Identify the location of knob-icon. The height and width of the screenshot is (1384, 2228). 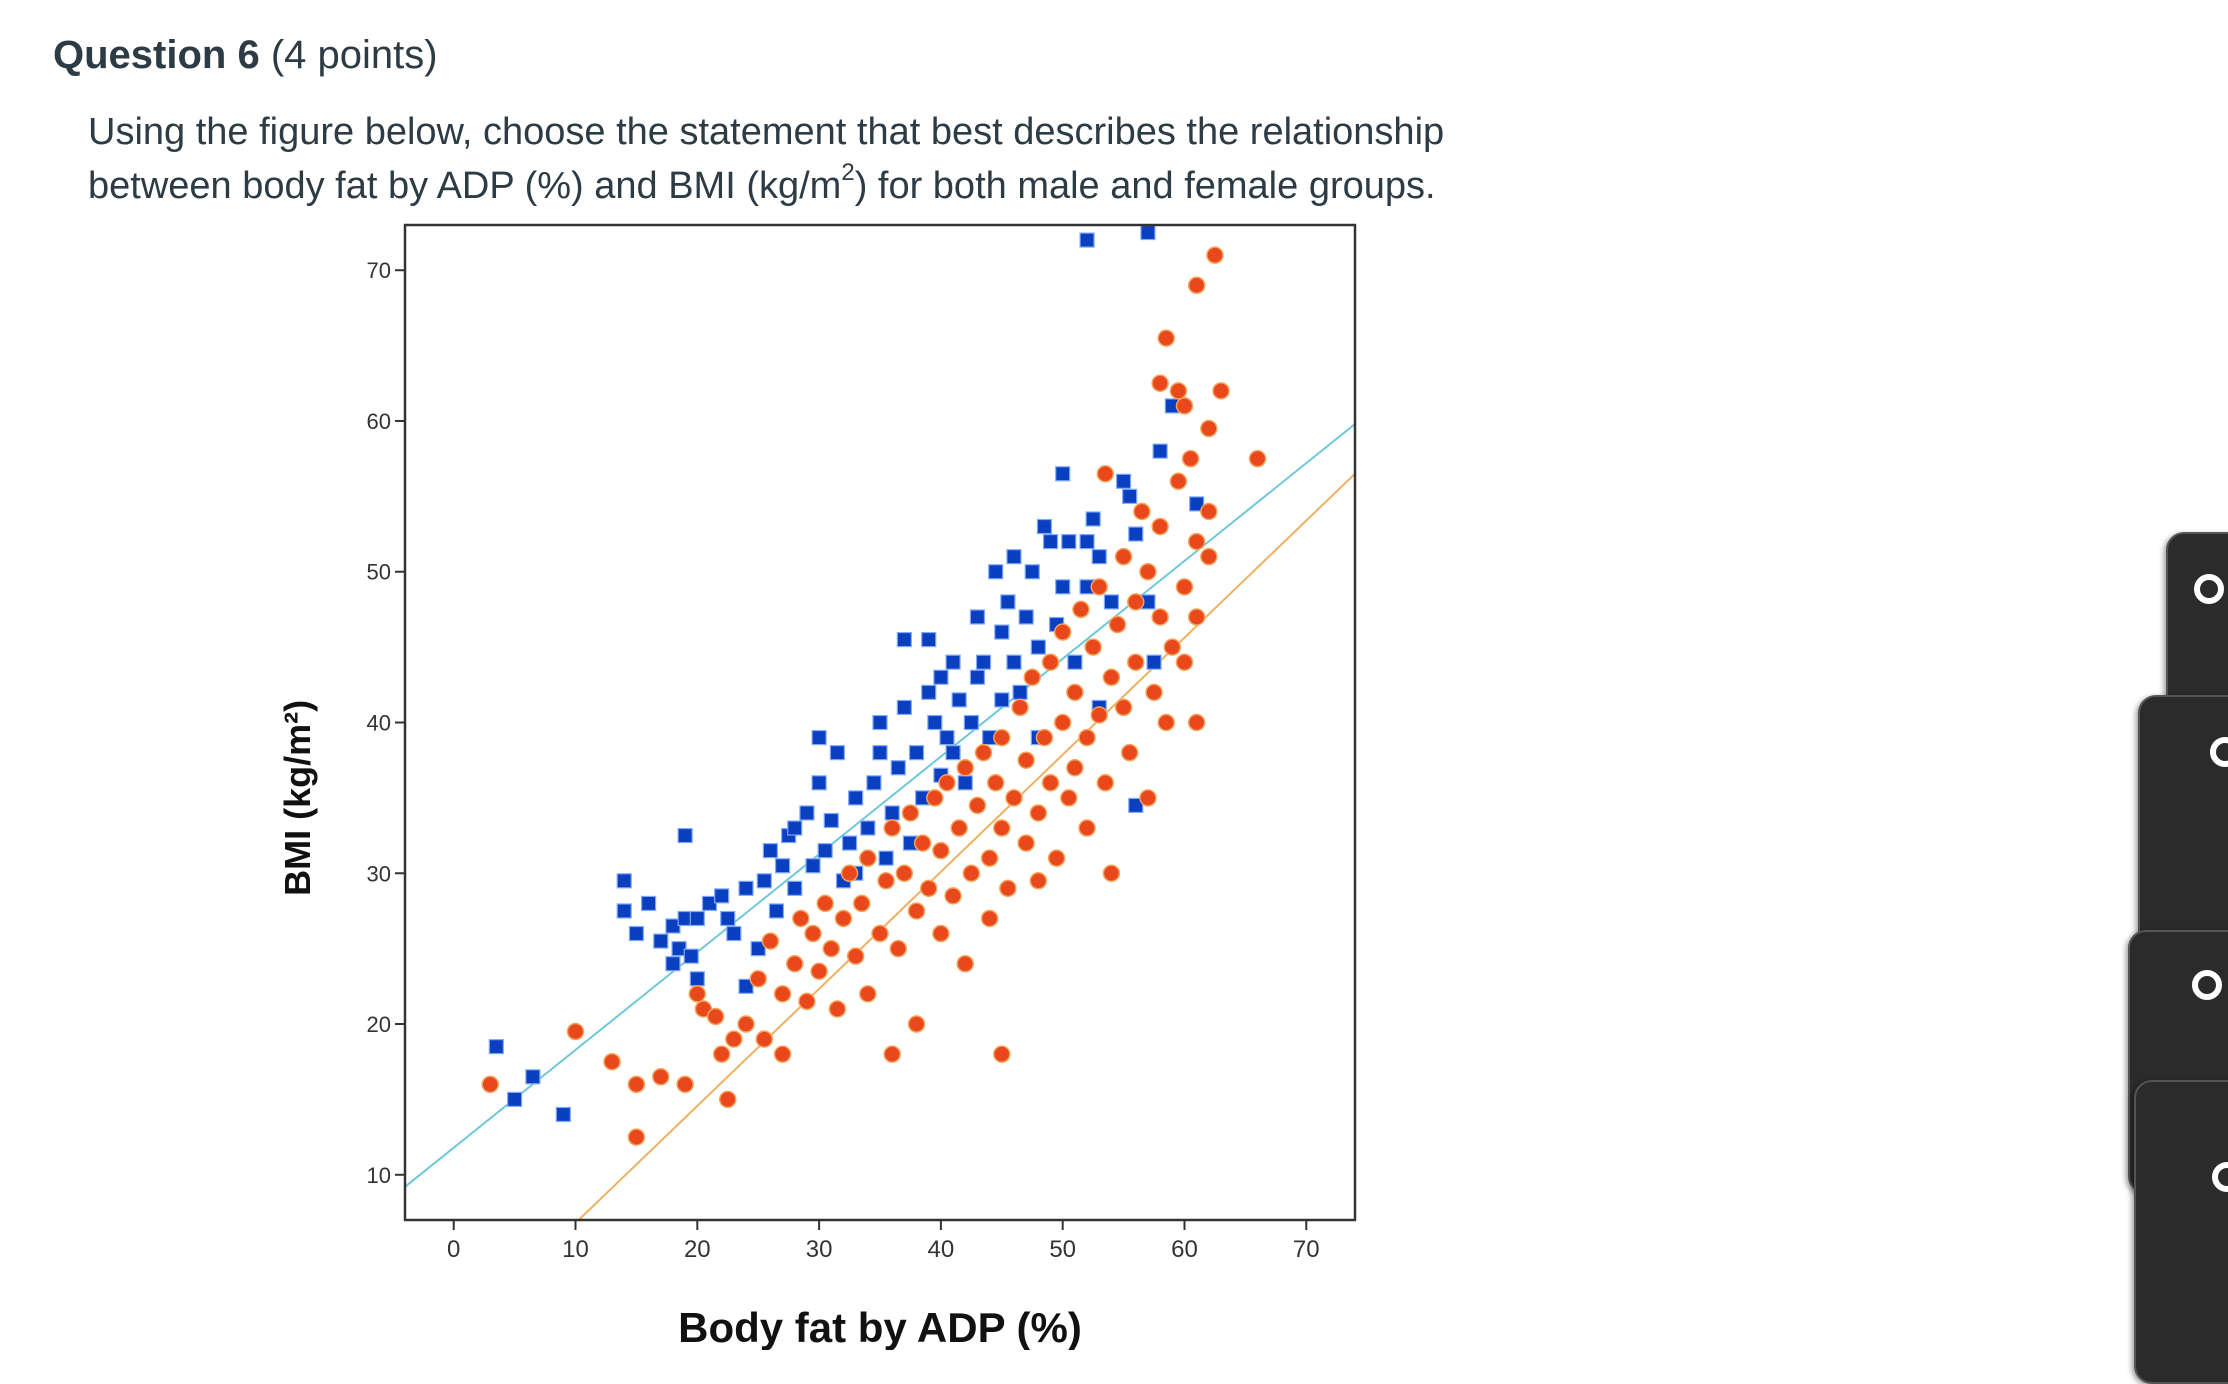
(2219, 752).